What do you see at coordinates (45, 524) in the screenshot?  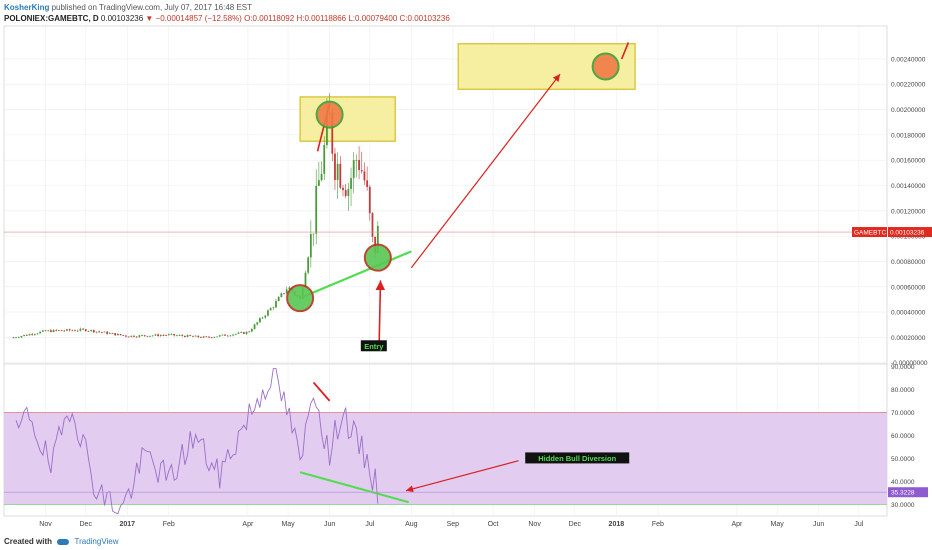 I see `x-tick-label: Nov` at bounding box center [45, 524].